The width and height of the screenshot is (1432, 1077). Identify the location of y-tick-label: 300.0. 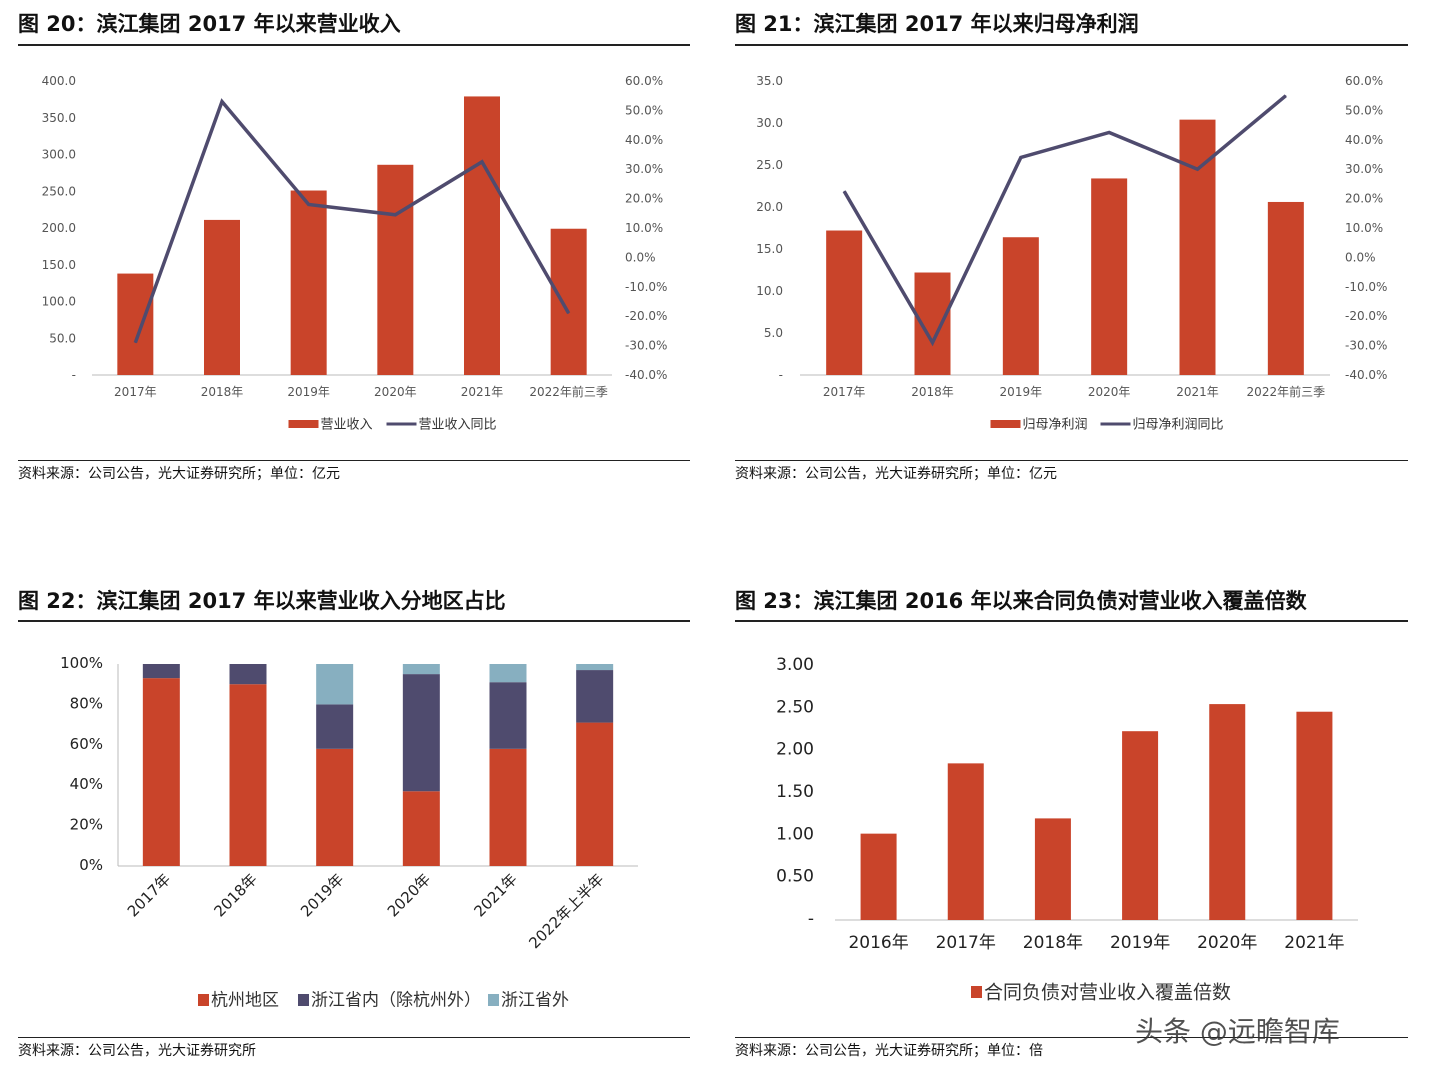
(59, 155).